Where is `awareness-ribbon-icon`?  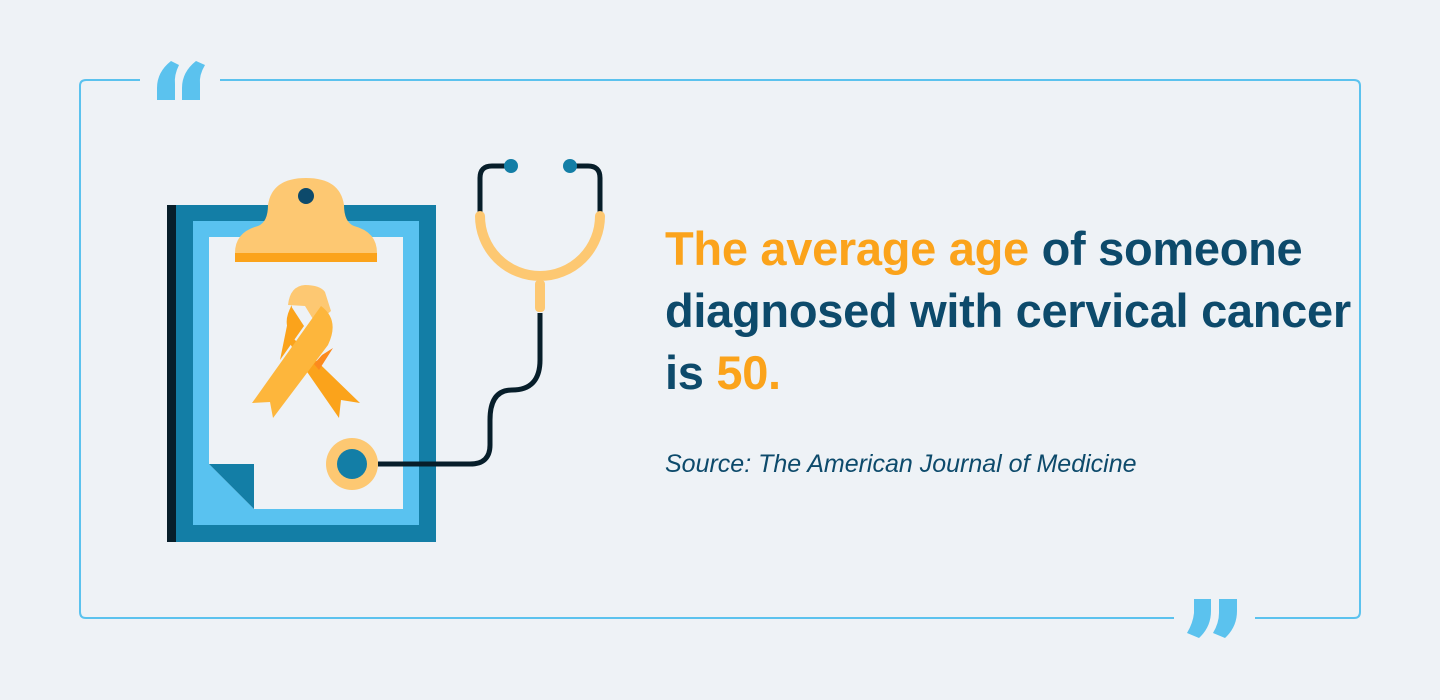
awareness-ribbon-icon is located at coordinates (306, 351).